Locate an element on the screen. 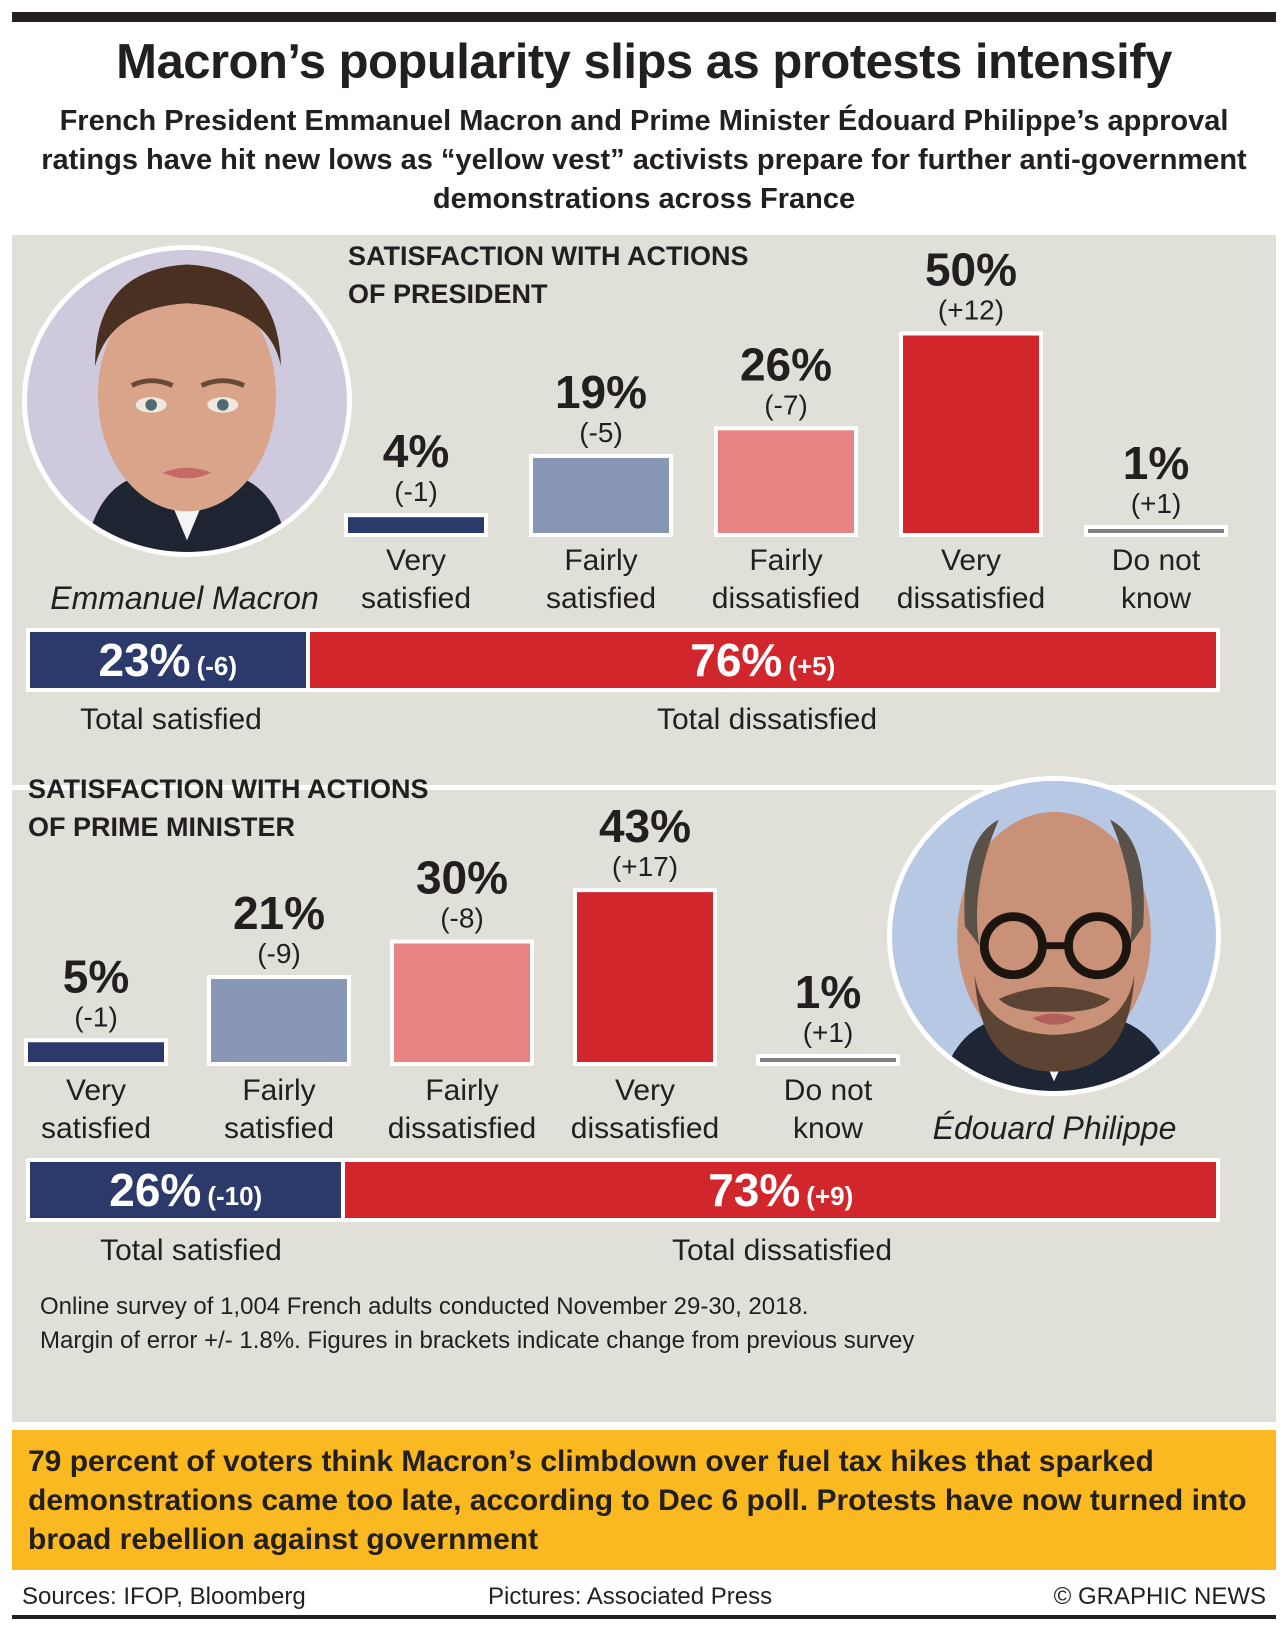 The height and width of the screenshot is (1629, 1288). change-label: (+17) is located at coordinates (645, 866).